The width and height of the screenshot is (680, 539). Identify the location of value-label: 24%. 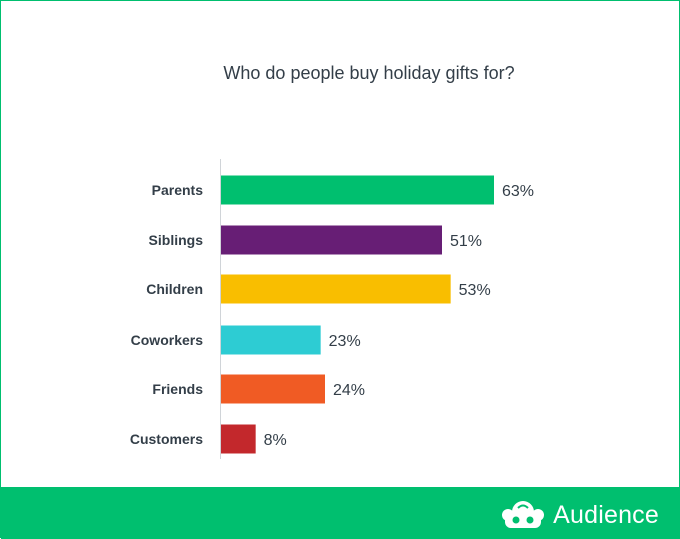
(349, 390).